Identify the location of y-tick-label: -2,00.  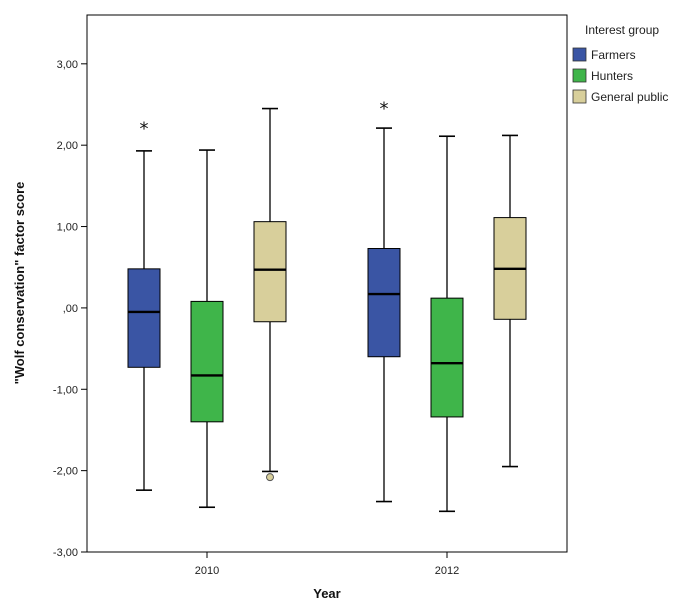
(65, 472).